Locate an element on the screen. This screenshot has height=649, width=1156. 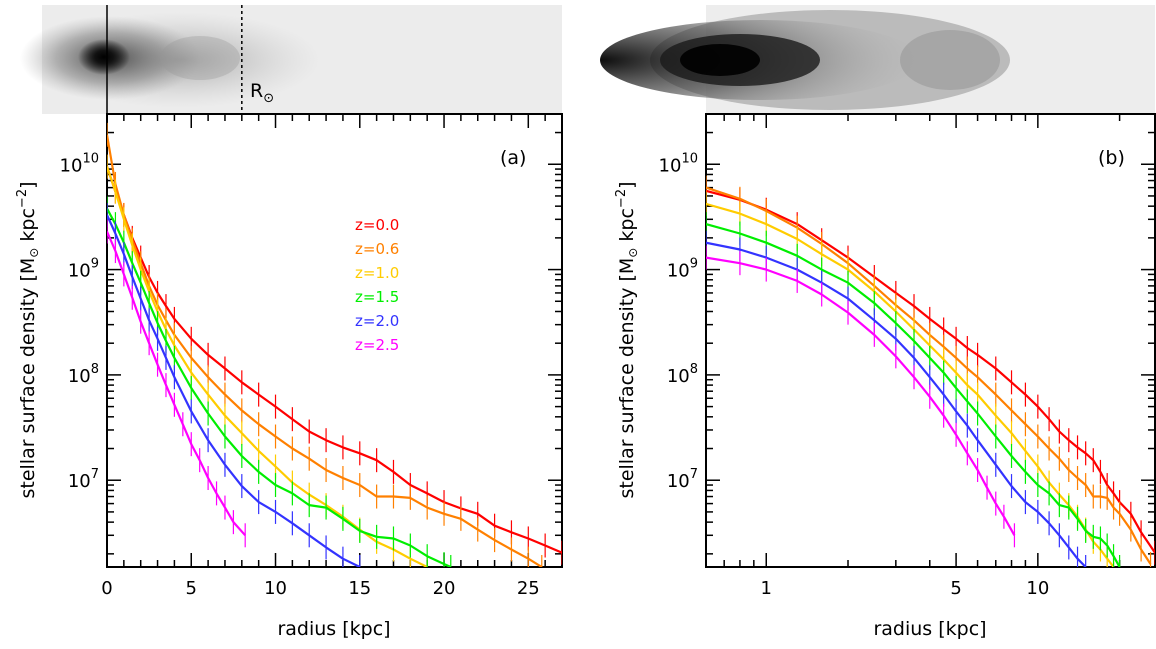
x-axis-label-b: radius [kpc] is located at coordinates (929, 629).